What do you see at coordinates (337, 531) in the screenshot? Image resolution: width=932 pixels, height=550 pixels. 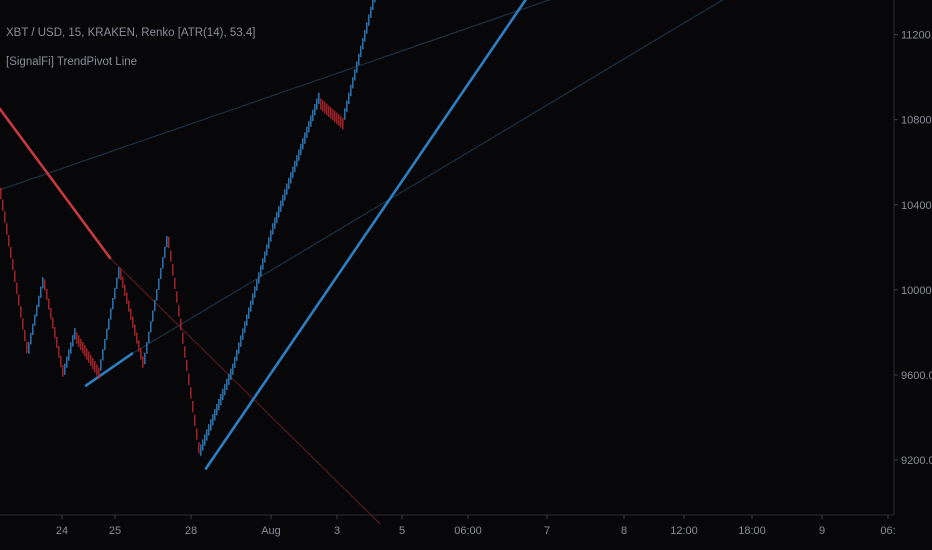 I see `x-tick-label: 3` at bounding box center [337, 531].